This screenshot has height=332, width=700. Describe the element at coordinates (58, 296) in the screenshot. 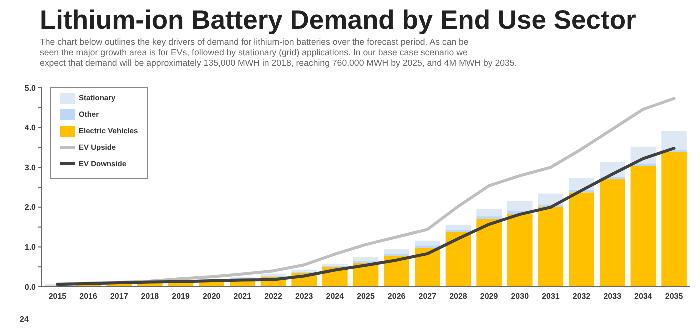

I see `x-tick-label: 2015` at that location.